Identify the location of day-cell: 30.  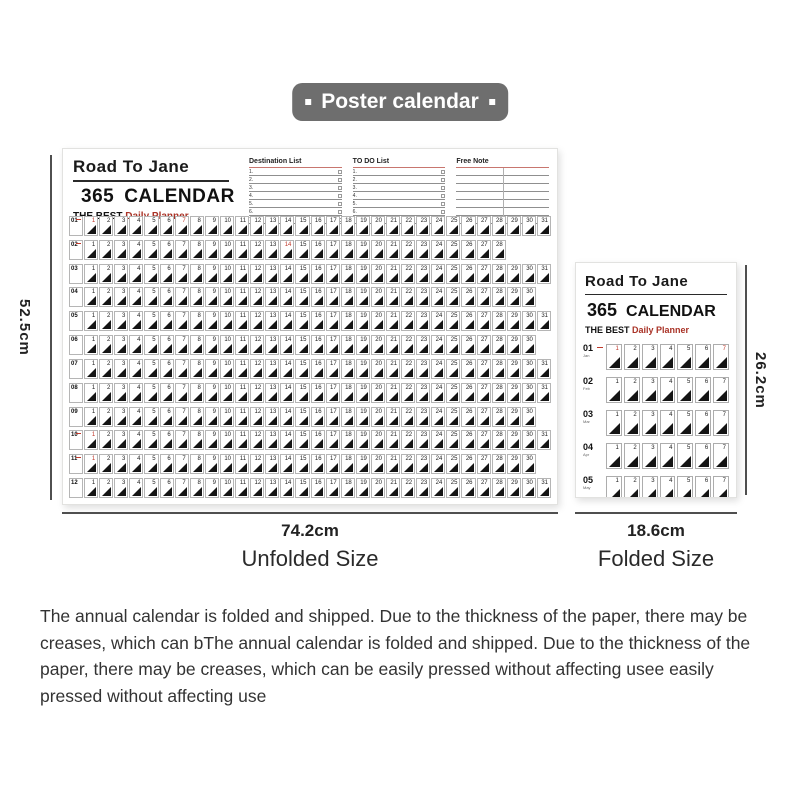
(528, 464).